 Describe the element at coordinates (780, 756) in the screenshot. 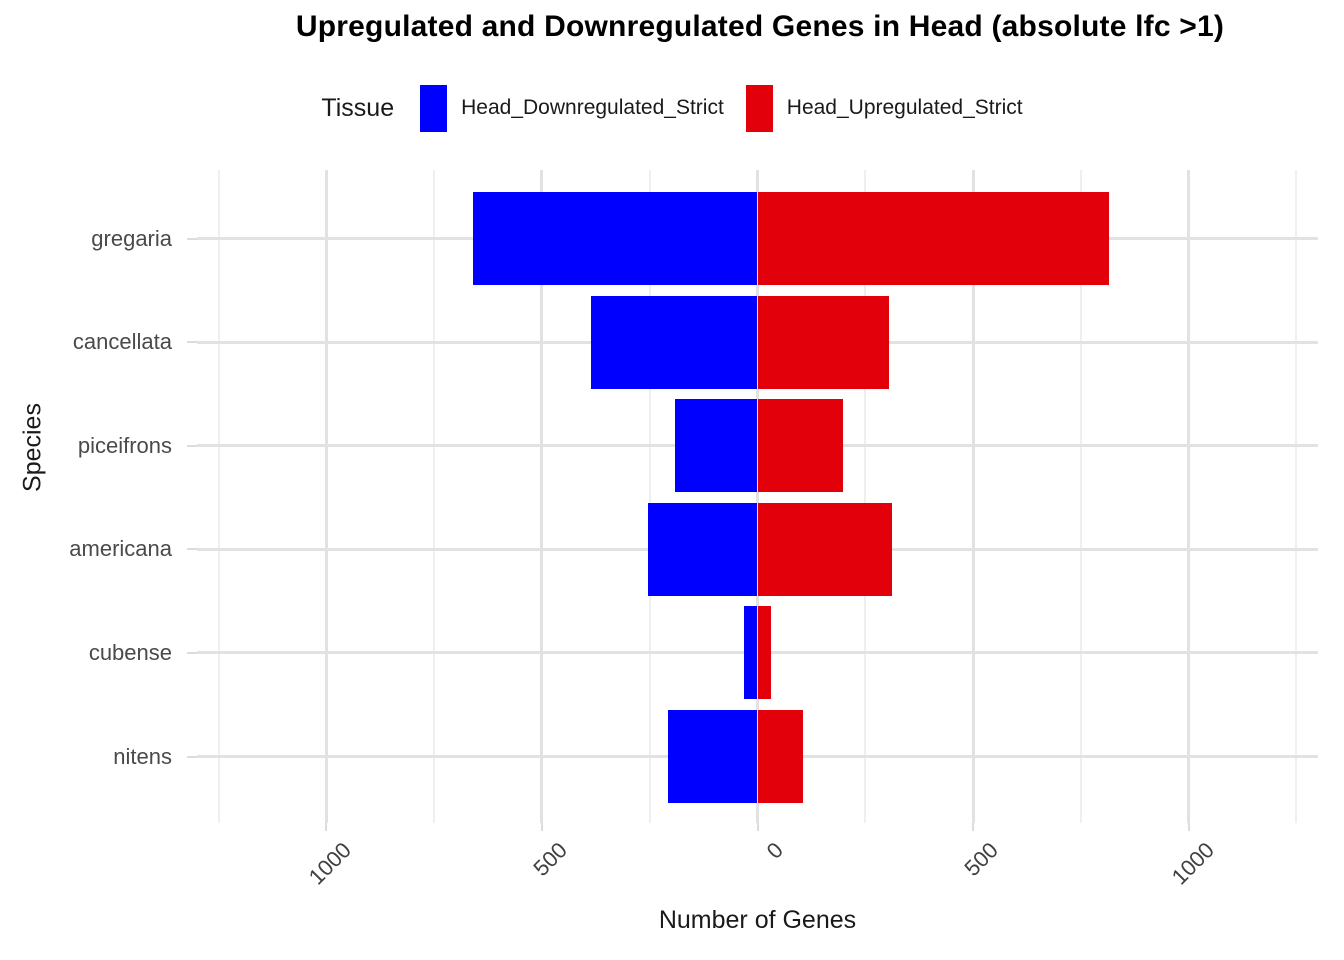

I see `bar-nitens-up` at that location.